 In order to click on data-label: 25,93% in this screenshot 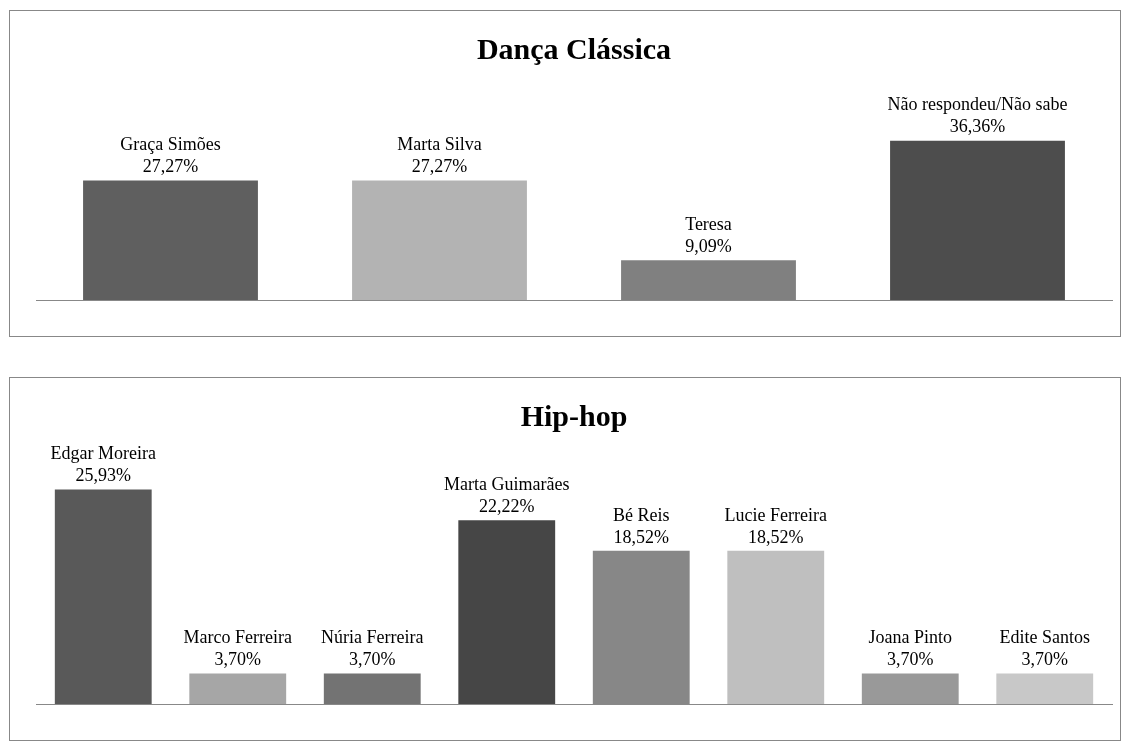, I will do `click(103, 475)`.